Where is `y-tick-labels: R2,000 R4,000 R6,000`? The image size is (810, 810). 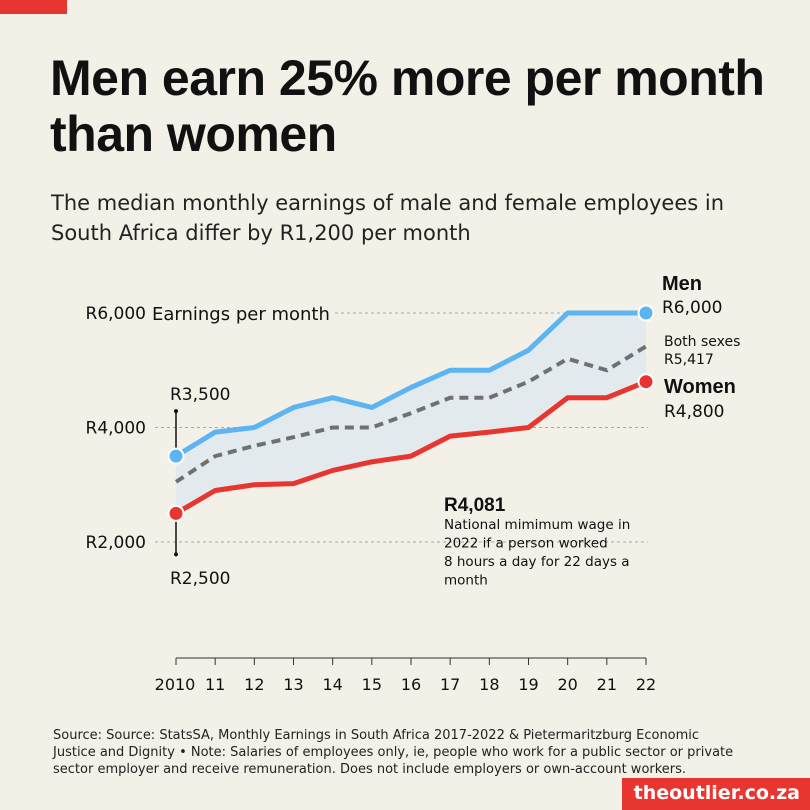
y-tick-labels: R2,000 R4,000 R6,000 is located at coordinates (116, 428).